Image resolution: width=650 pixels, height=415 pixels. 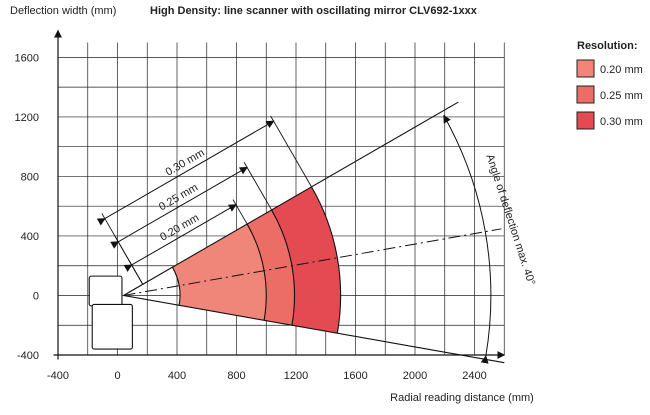 What do you see at coordinates (462, 398) in the screenshot?
I see `x-axis-label: Radial reading distance (mm)` at bounding box center [462, 398].